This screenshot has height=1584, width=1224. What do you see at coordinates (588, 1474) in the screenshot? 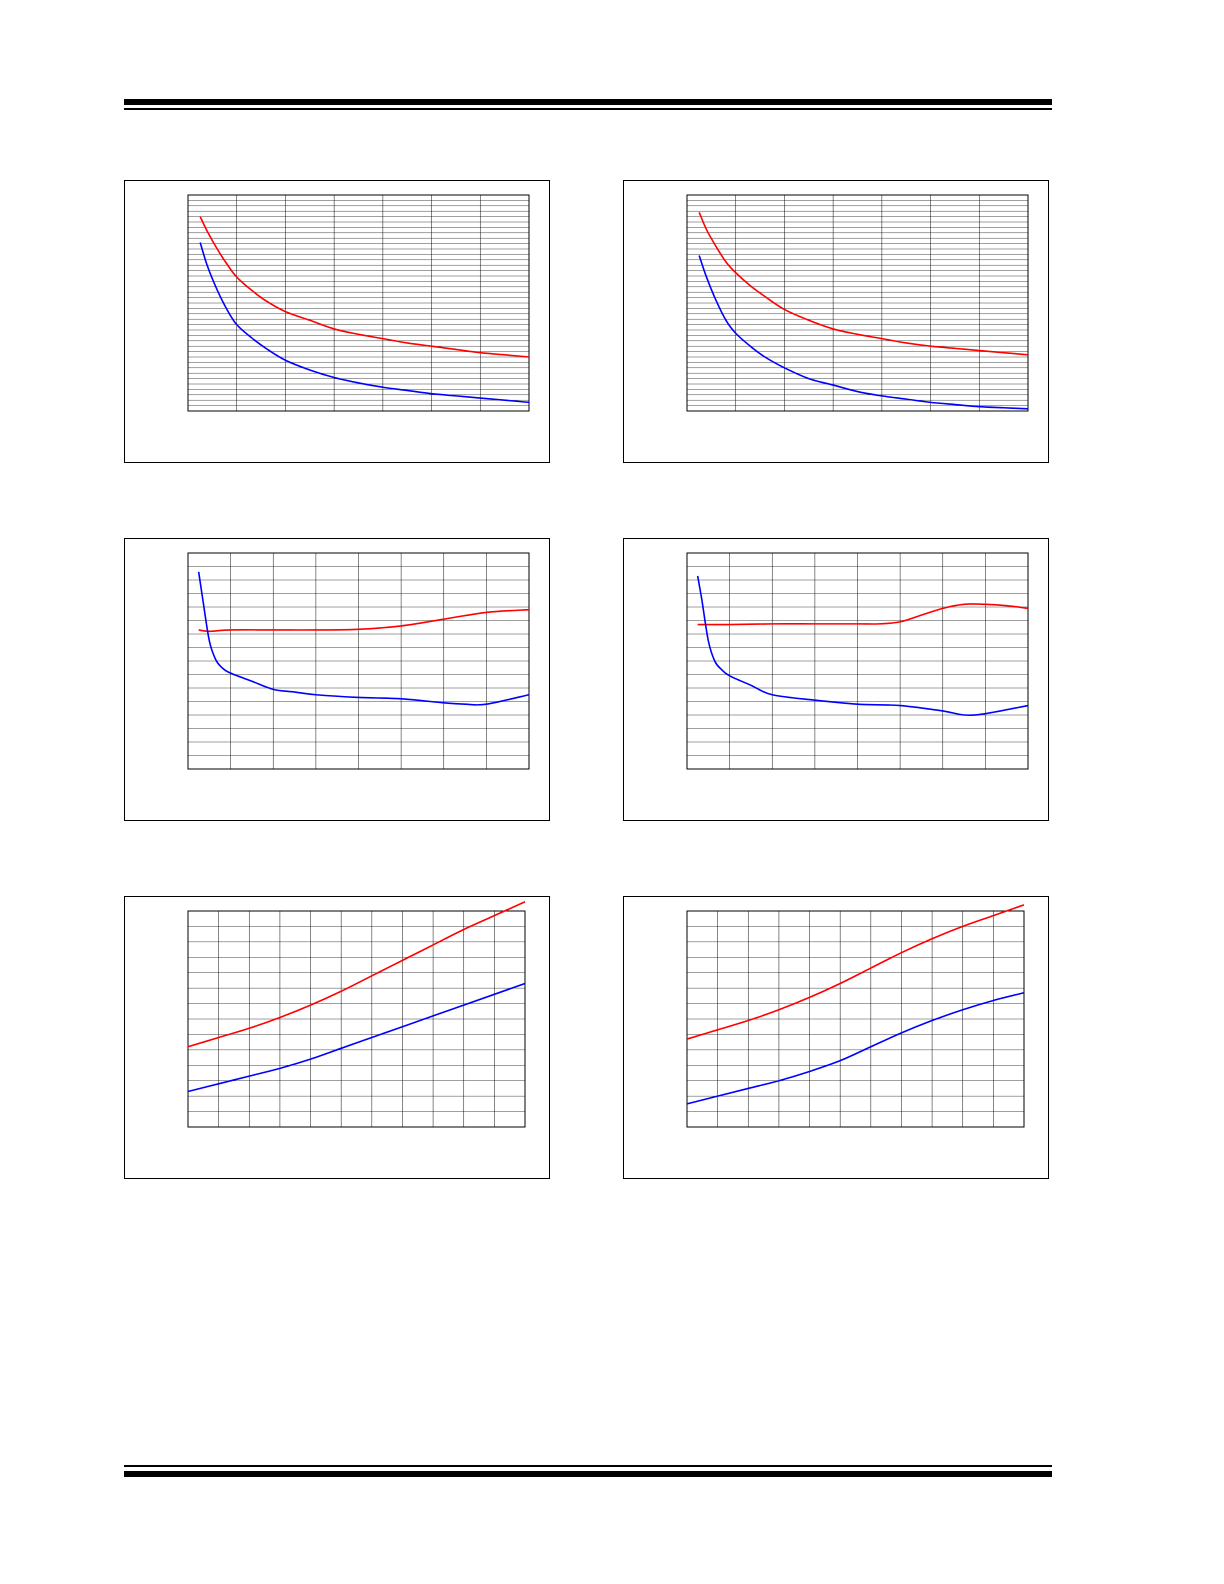
I see `footer-rule-thick` at bounding box center [588, 1474].